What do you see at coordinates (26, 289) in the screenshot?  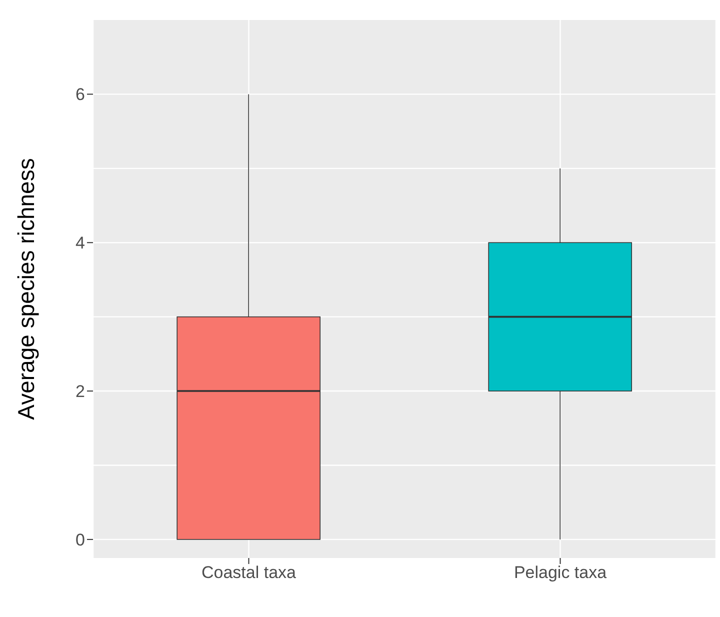 I see `y-axis-title: Average species richness` at bounding box center [26, 289].